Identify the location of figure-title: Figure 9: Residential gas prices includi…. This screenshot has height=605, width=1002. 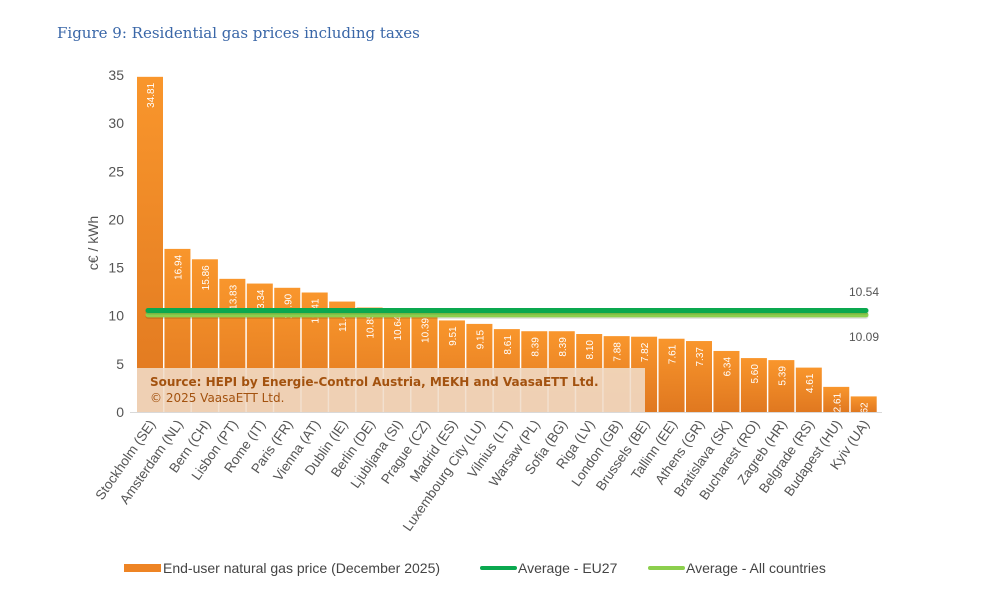
(238, 33).